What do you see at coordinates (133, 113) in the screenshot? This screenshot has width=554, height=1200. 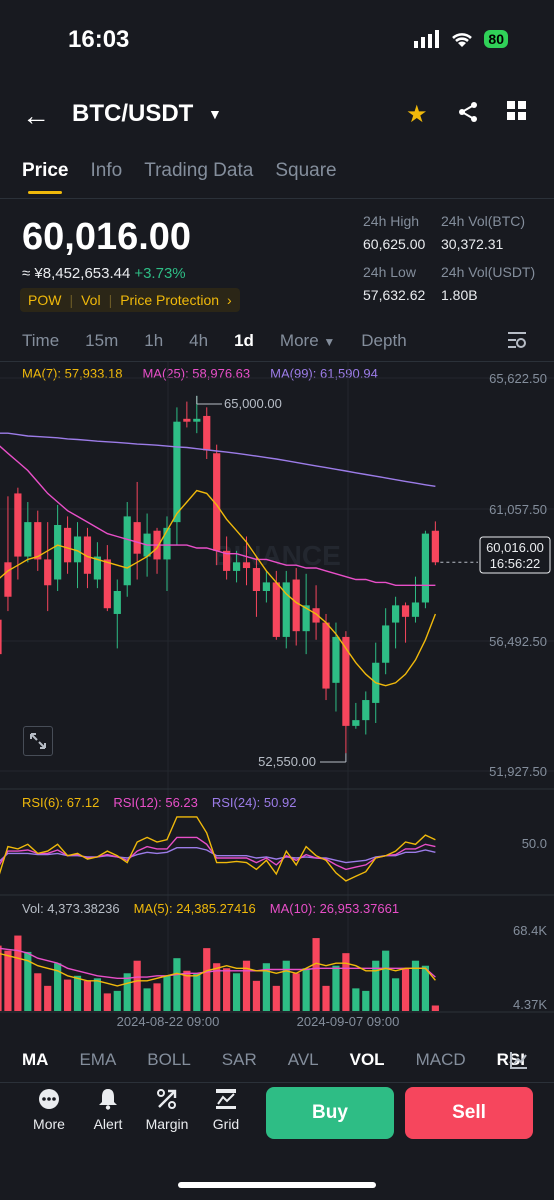 I see `pair-title: BTC/USDT` at bounding box center [133, 113].